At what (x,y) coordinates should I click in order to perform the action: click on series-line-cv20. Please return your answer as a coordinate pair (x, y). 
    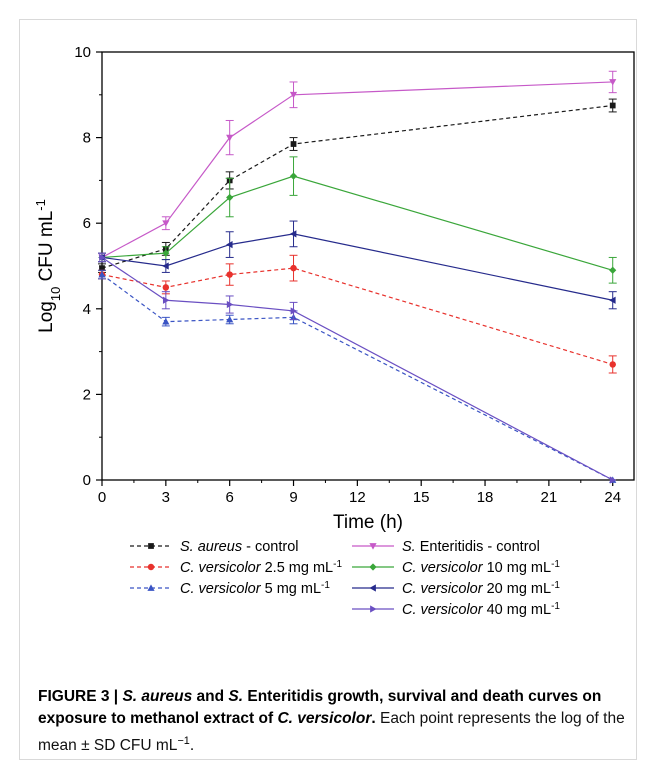
    Looking at the image, I should click on (357, 267).